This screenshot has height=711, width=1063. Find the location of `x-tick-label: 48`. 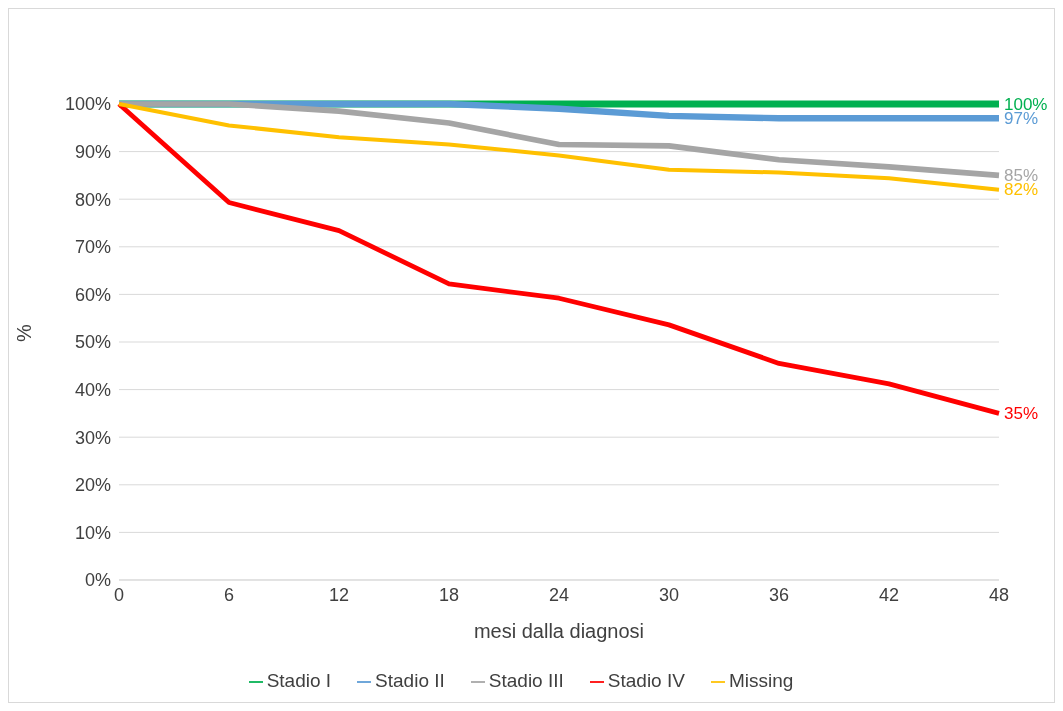

x-tick-label: 48 is located at coordinates (999, 594).